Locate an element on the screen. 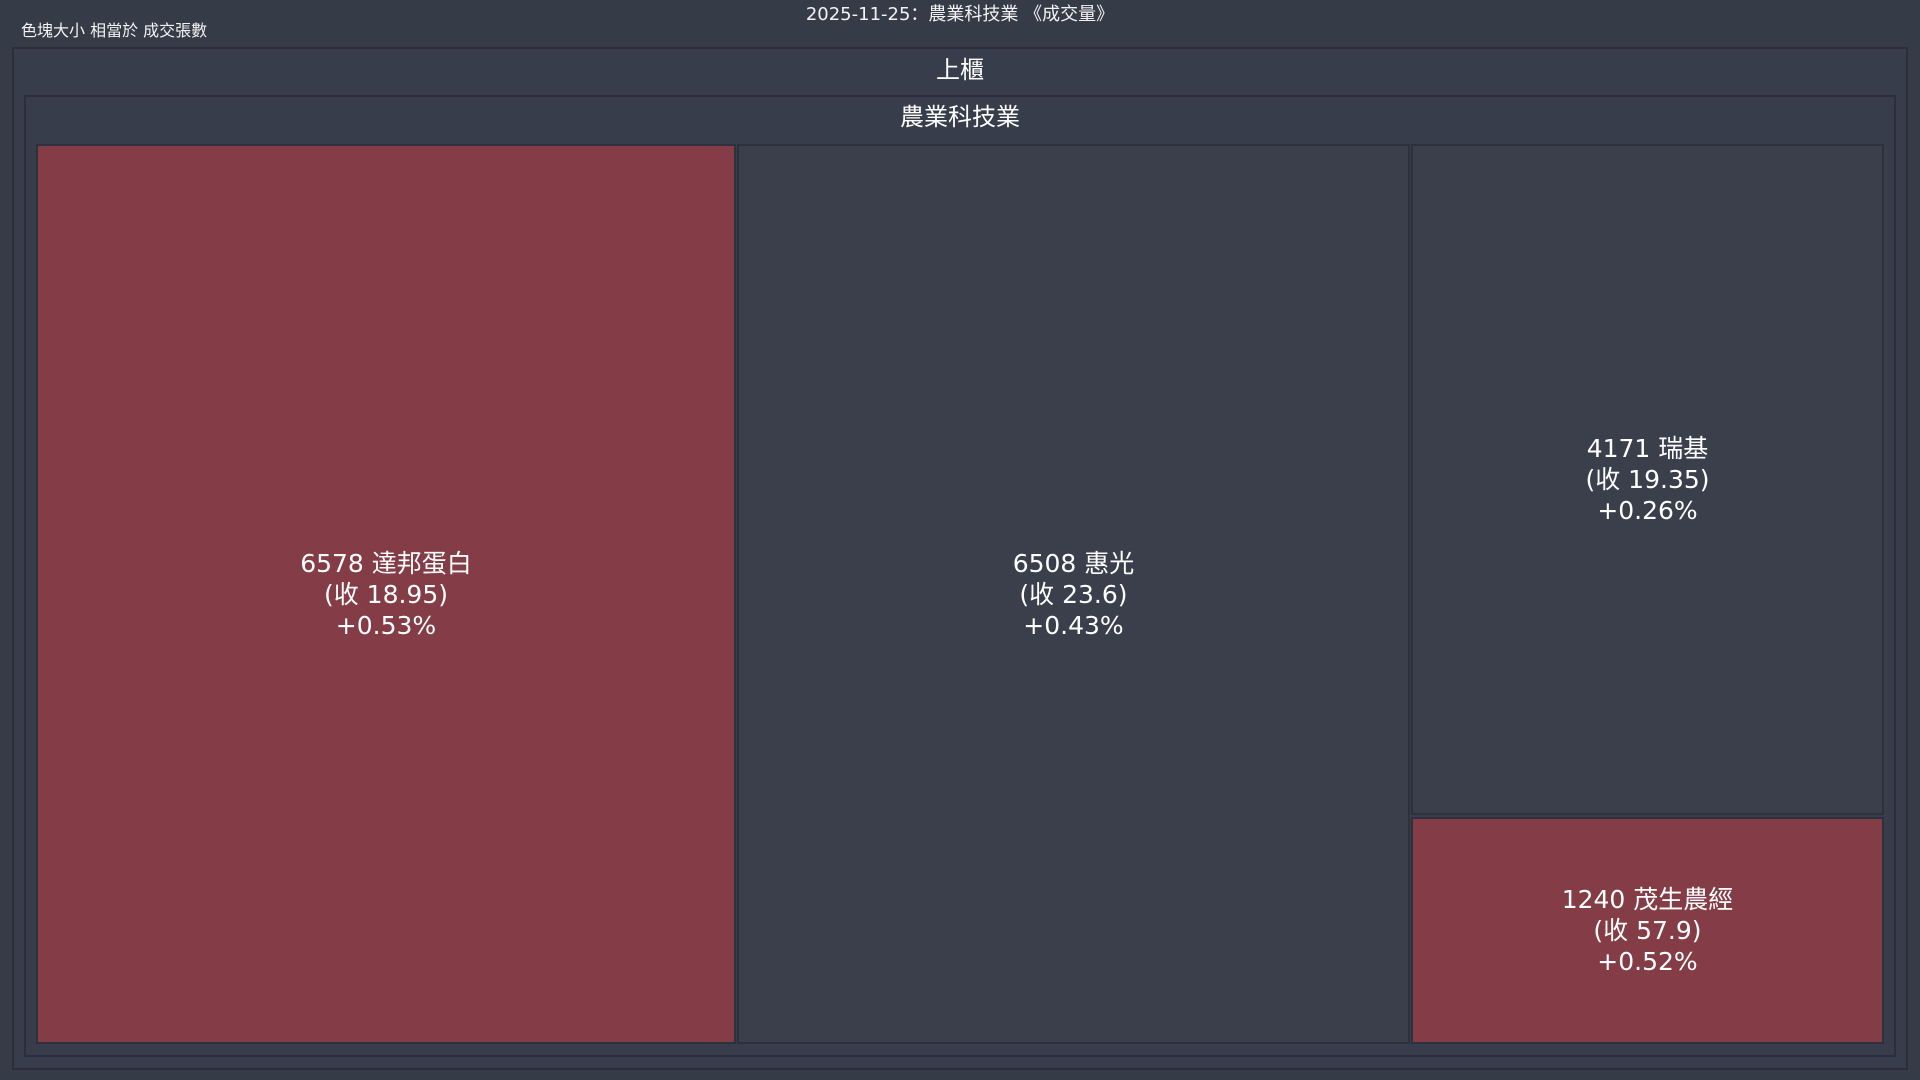 The image size is (1920, 1080). tile-name: 6578 達邦蛋白 is located at coordinates (386, 563).